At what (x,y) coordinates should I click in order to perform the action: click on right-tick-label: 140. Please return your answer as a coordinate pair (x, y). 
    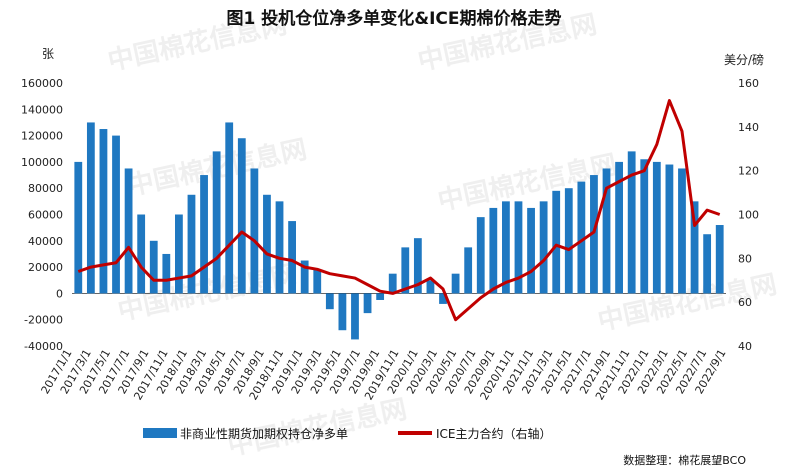
    Looking at the image, I should click on (748, 127).